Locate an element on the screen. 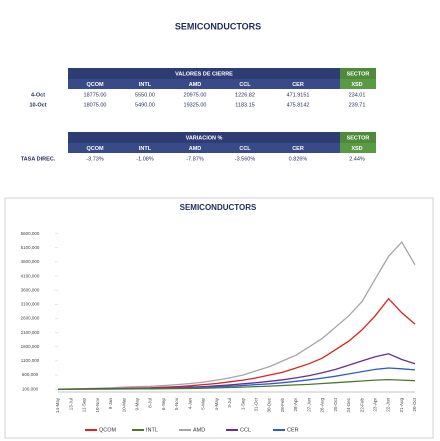  x-tick-label: 8-Jul is located at coordinates (150, 403).